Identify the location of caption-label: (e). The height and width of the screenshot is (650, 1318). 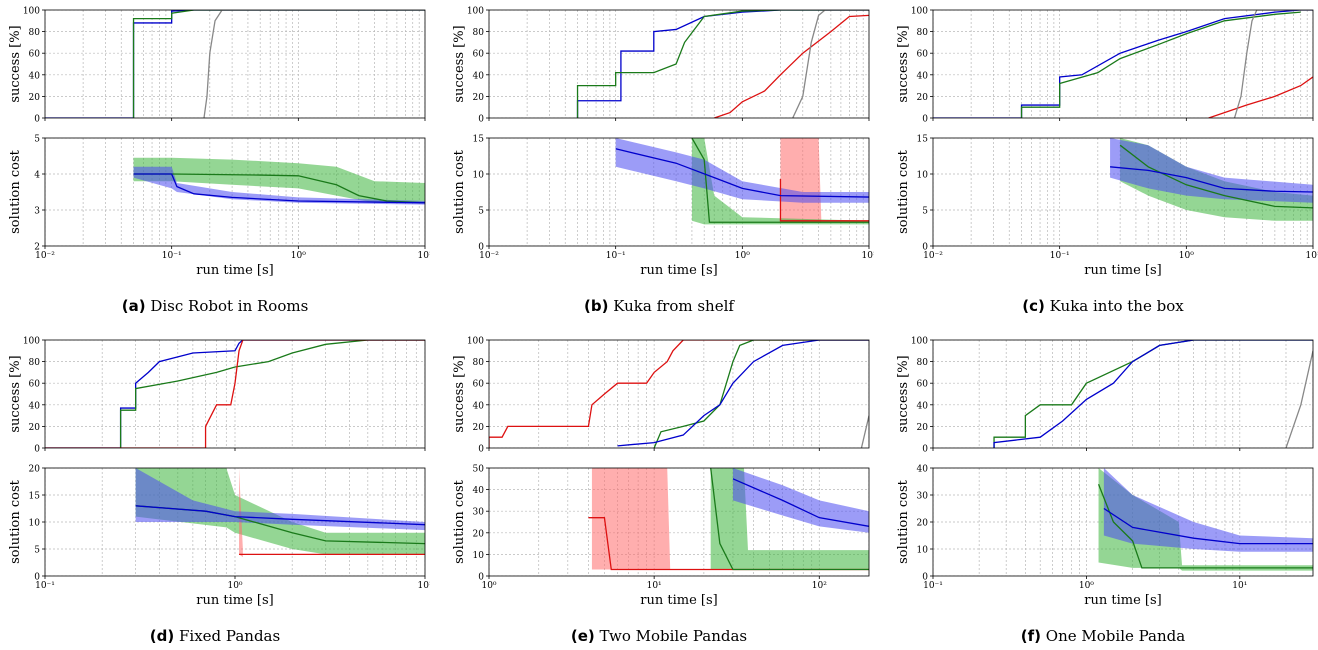
(582, 636).